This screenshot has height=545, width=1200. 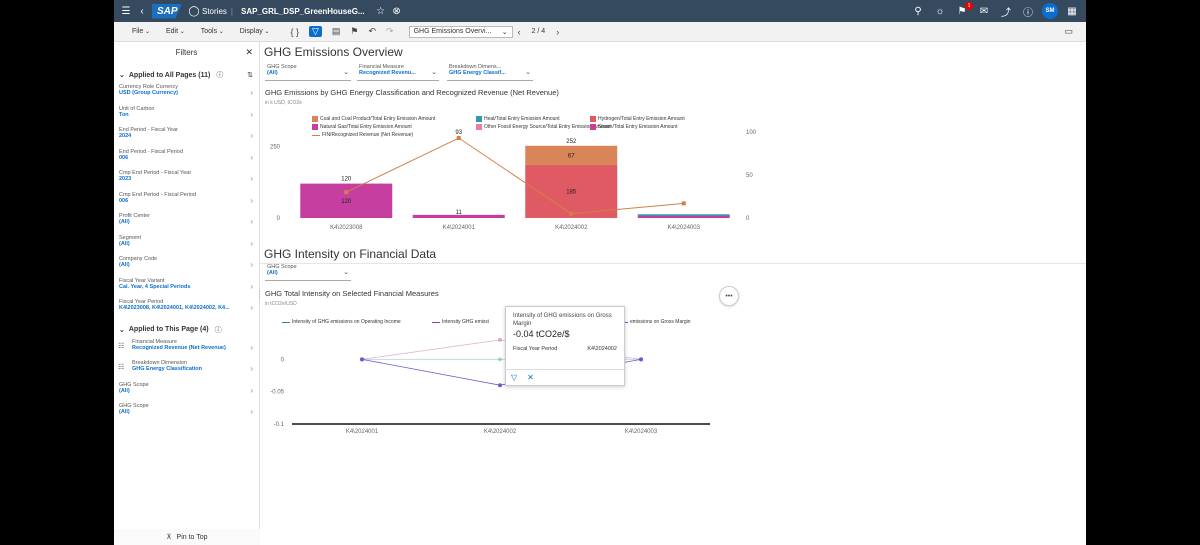 I want to click on prev-page-icon: ‹, so click(x=519, y=31).